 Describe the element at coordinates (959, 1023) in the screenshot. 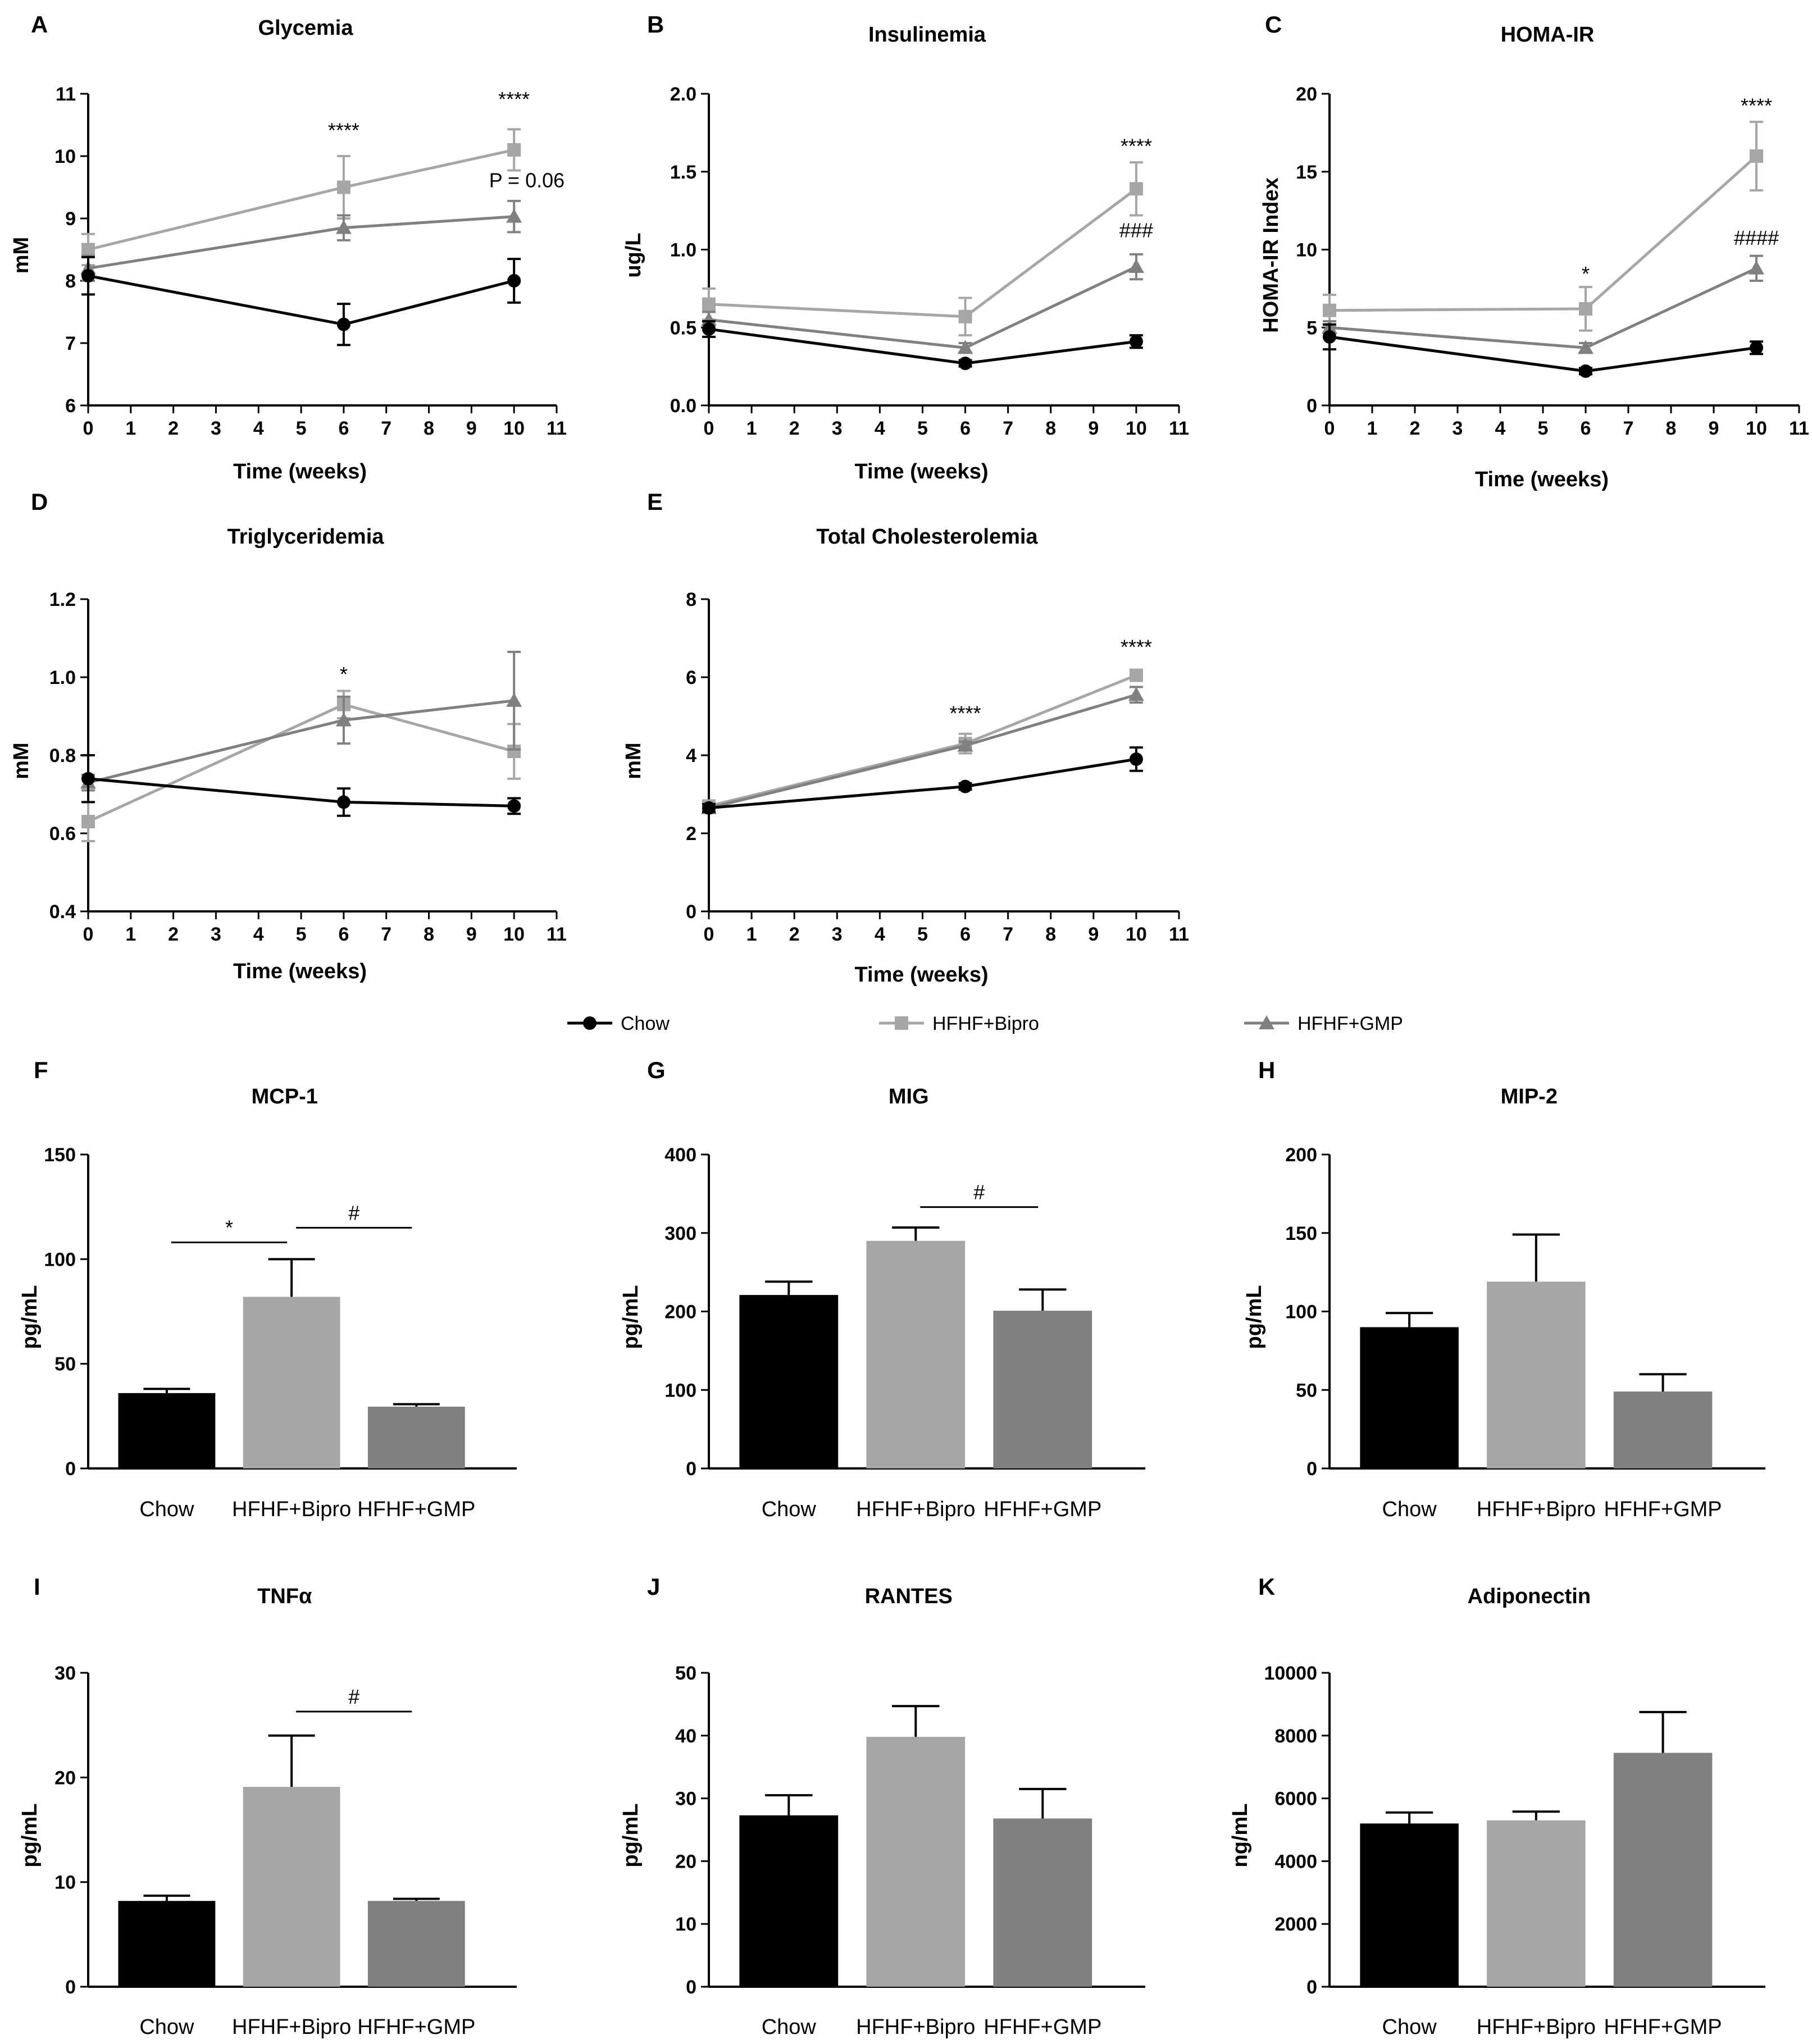

I see `legend-item-hfhf-bipro: HFHF+Bipro` at that location.